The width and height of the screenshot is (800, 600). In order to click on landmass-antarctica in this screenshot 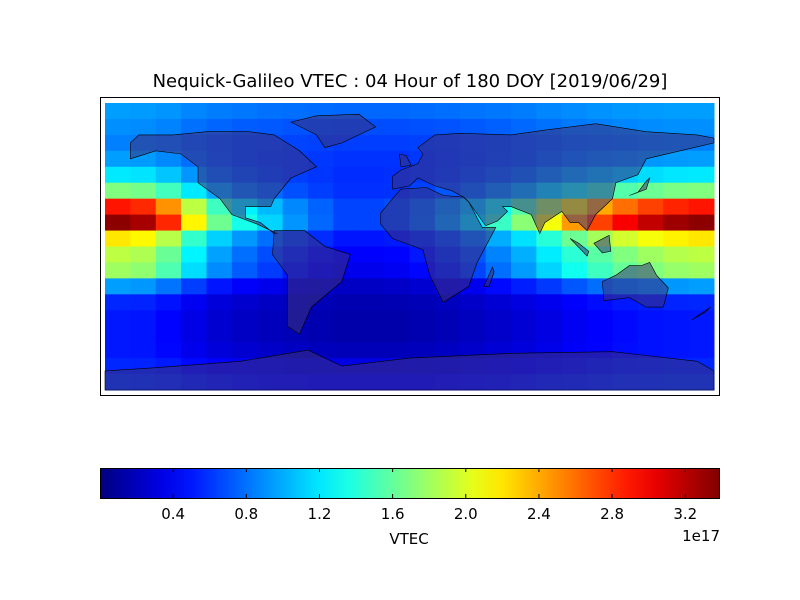, I will do `click(409, 370)`.